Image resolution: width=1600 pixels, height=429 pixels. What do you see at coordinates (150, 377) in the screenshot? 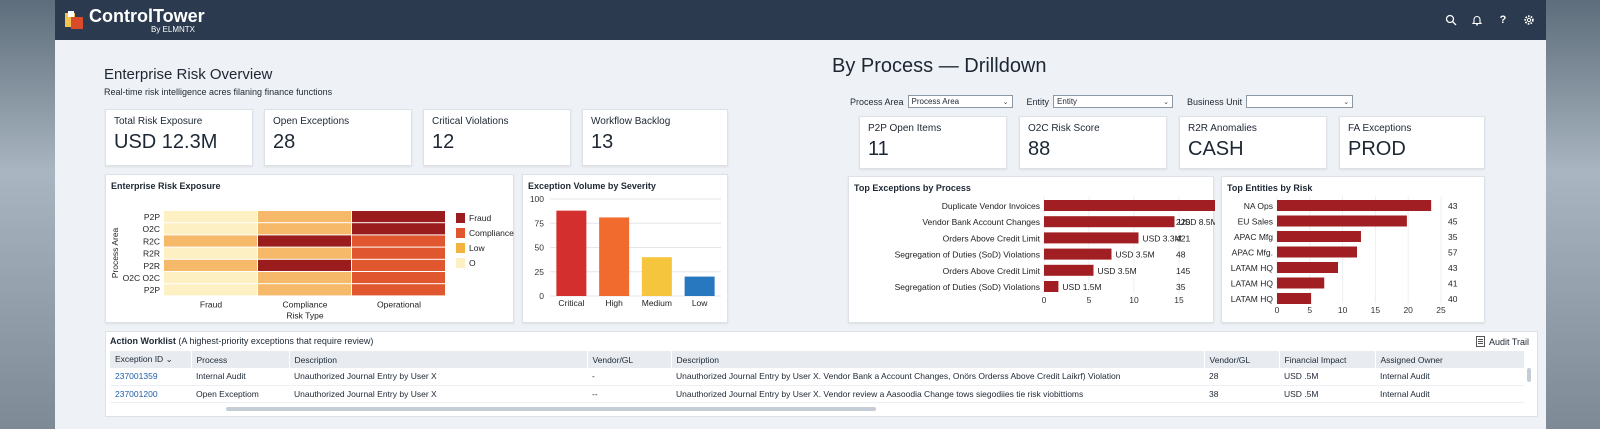
I see `exception-id-link: 237001359` at bounding box center [150, 377].